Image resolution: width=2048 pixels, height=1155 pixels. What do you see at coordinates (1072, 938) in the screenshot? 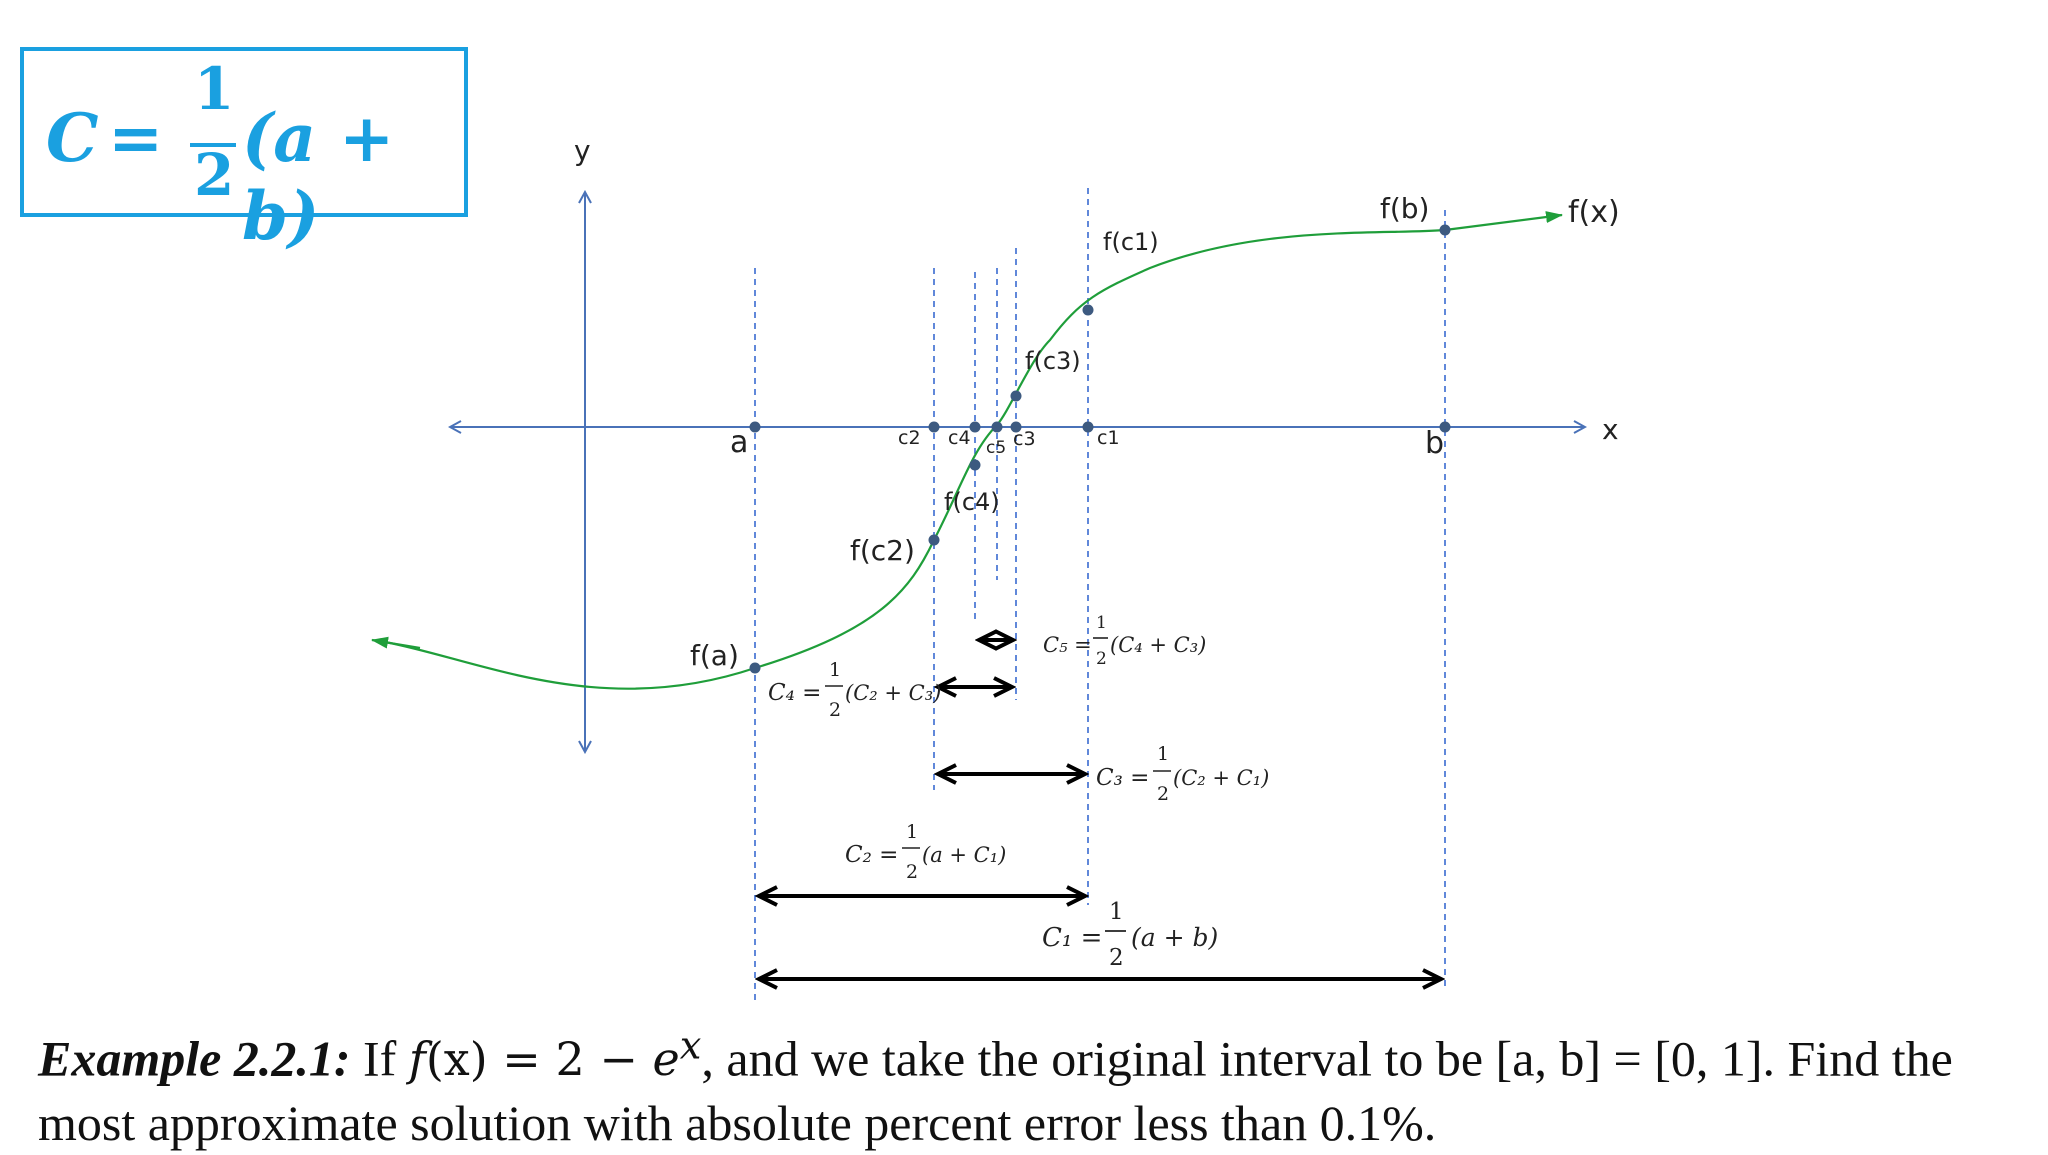
I see `formula-c1-lhs: C₁ =` at bounding box center [1072, 938].